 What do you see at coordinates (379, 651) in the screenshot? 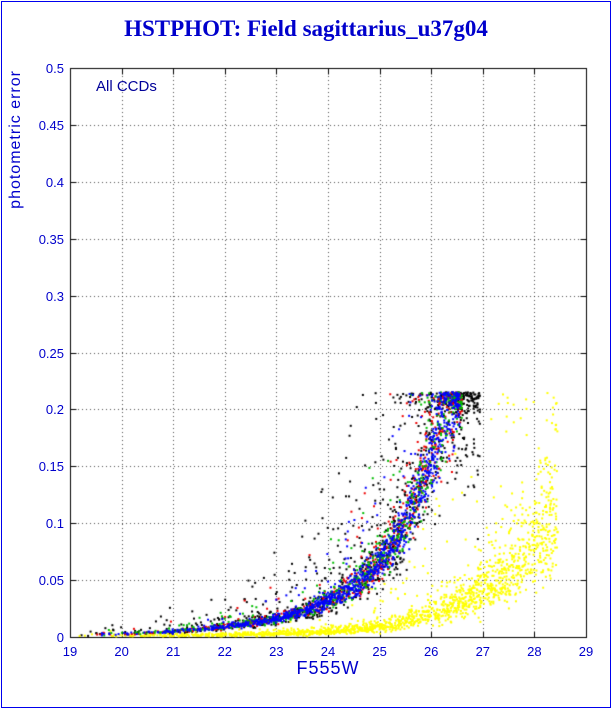
I see `x-tick-label: 25` at bounding box center [379, 651].